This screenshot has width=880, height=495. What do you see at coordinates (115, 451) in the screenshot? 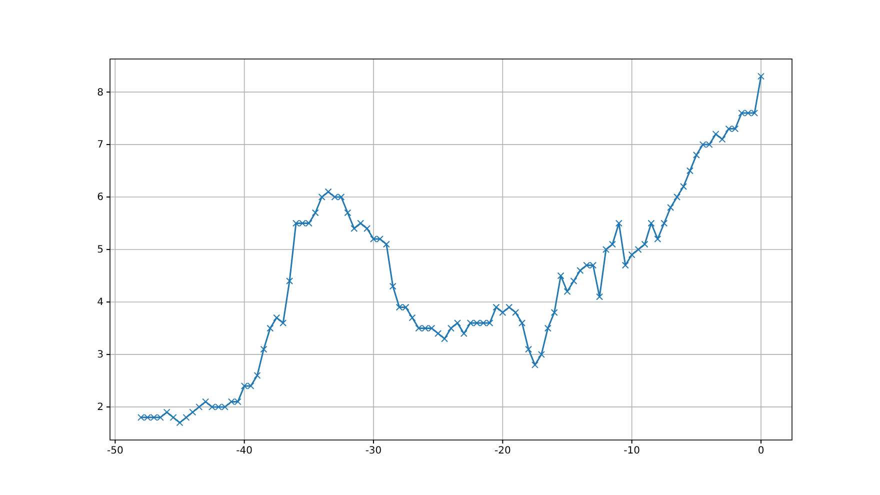
I see `x-tick-label: -50` at bounding box center [115, 451].